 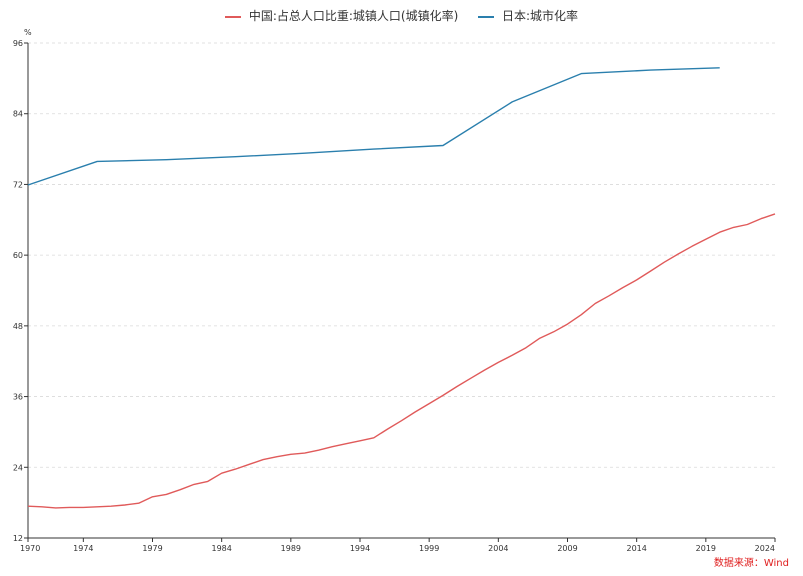 What do you see at coordinates (429, 548) in the screenshot?
I see `x-tick-label: 1999` at bounding box center [429, 548].